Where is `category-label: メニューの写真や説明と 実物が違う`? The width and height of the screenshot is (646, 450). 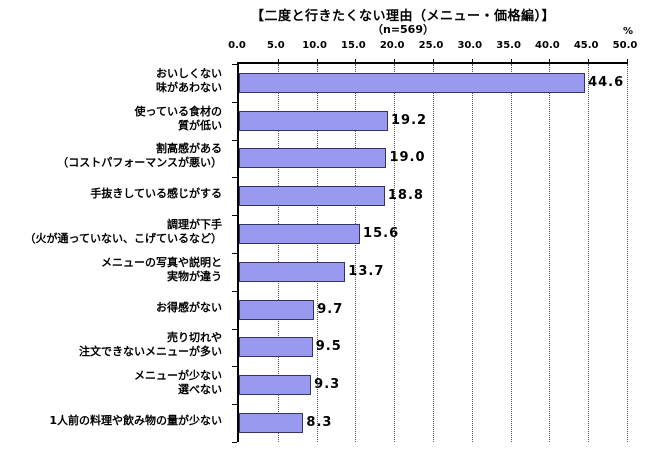
category-label: メニューの写真や説明と 実物が違う is located at coordinates (114, 270).